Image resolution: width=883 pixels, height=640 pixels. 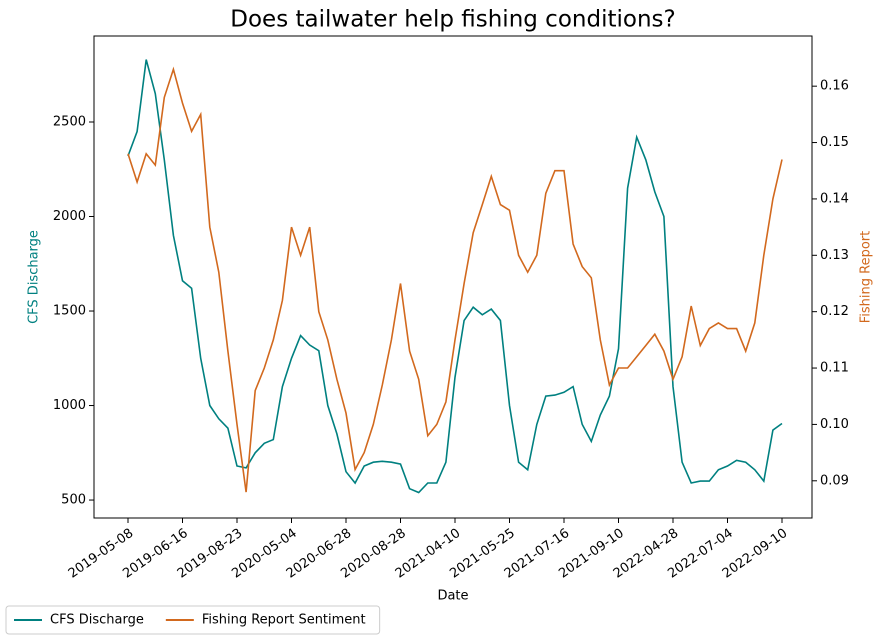 I want to click on y2-tick-label: 0.14, so click(x=834, y=198).